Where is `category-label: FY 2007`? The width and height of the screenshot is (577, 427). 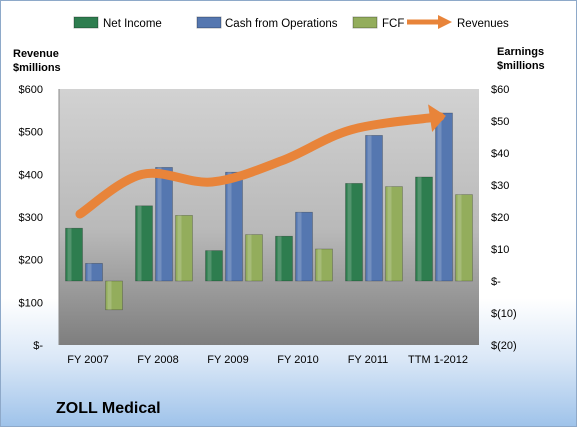
category-label: FY 2007 is located at coordinates (87, 360).